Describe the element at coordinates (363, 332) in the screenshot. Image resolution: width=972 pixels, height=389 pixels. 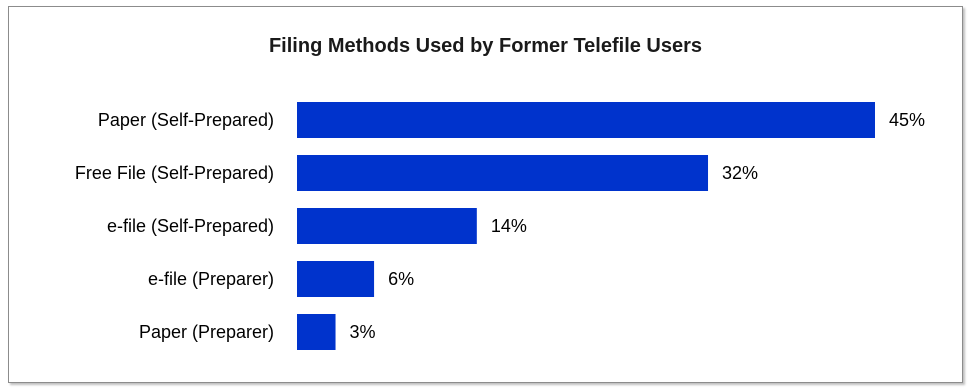
I see `data-label: 3%` at that location.